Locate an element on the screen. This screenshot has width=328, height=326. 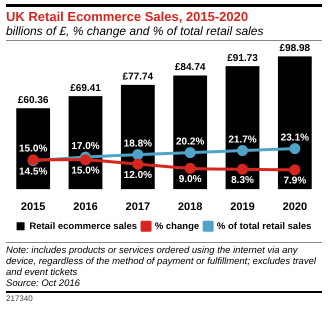
x-tick-label: 2015 is located at coordinates (33, 206).